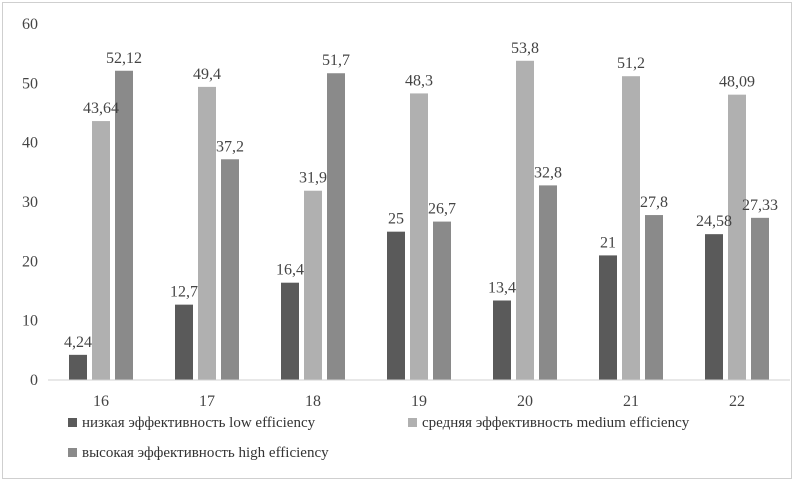 This screenshot has height=483, width=796. What do you see at coordinates (556, 423) in the screenshot?
I see `legend-label: средняя эффективность medium efficiency` at bounding box center [556, 423].